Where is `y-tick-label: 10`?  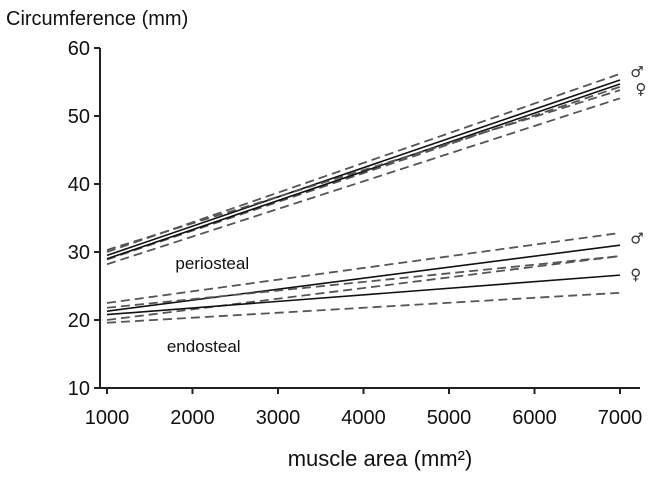 y-tick-label: 10 is located at coordinates (79, 389).